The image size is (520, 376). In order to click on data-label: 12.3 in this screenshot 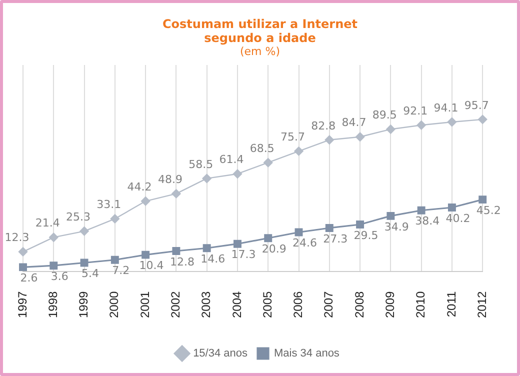, I will do `click(17, 237)`.